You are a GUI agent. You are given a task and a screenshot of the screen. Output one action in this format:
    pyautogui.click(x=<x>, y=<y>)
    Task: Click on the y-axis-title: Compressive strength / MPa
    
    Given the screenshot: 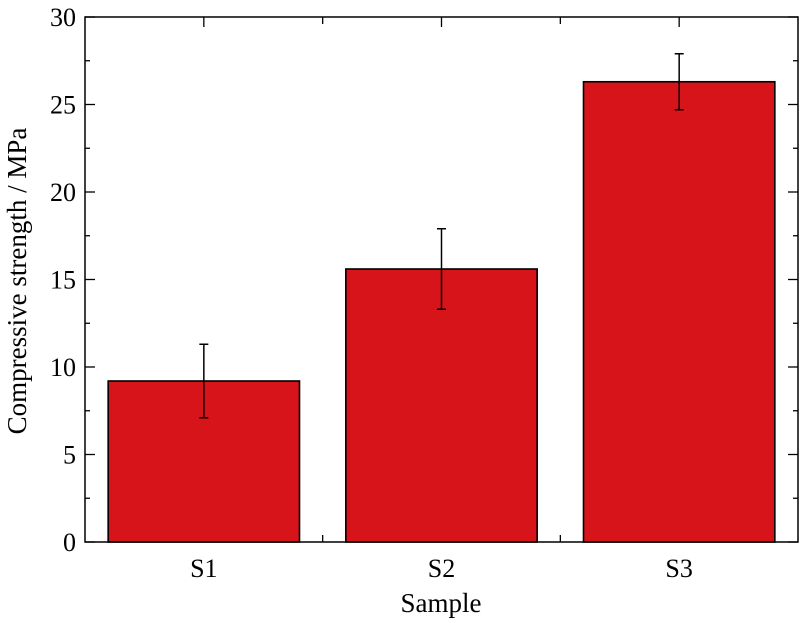 What is the action you would take?
    pyautogui.click(x=17, y=281)
    